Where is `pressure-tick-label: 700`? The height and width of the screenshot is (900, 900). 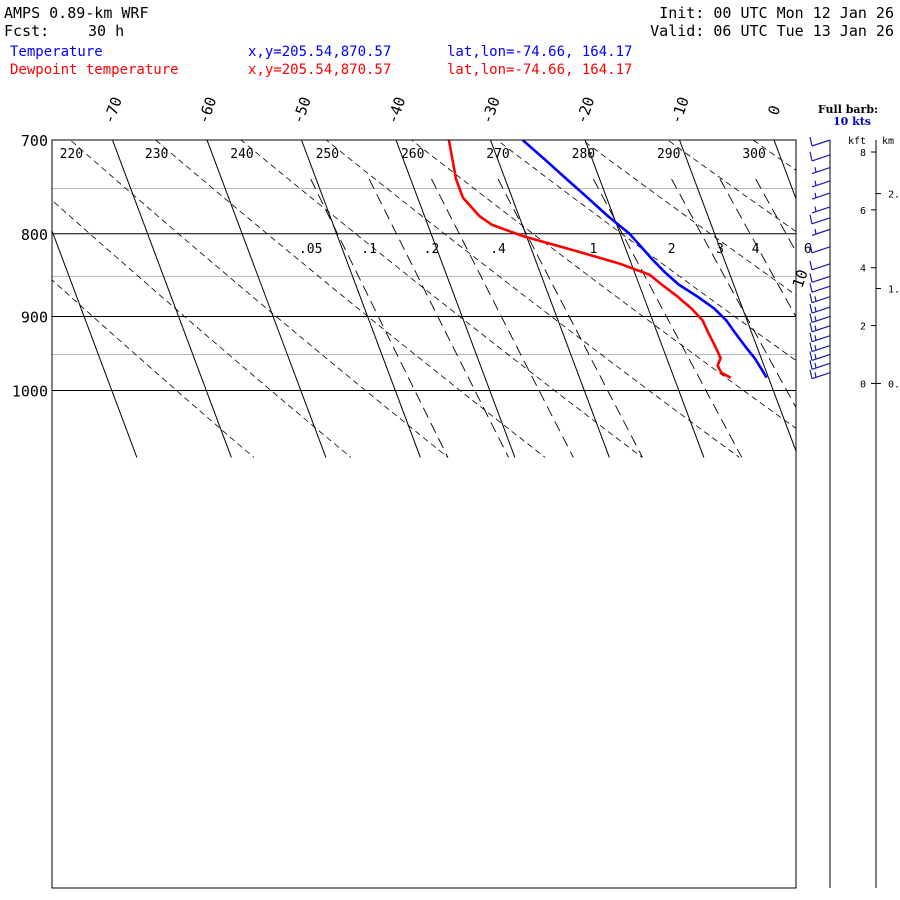
pressure-tick-label: 700 is located at coordinates (34, 141).